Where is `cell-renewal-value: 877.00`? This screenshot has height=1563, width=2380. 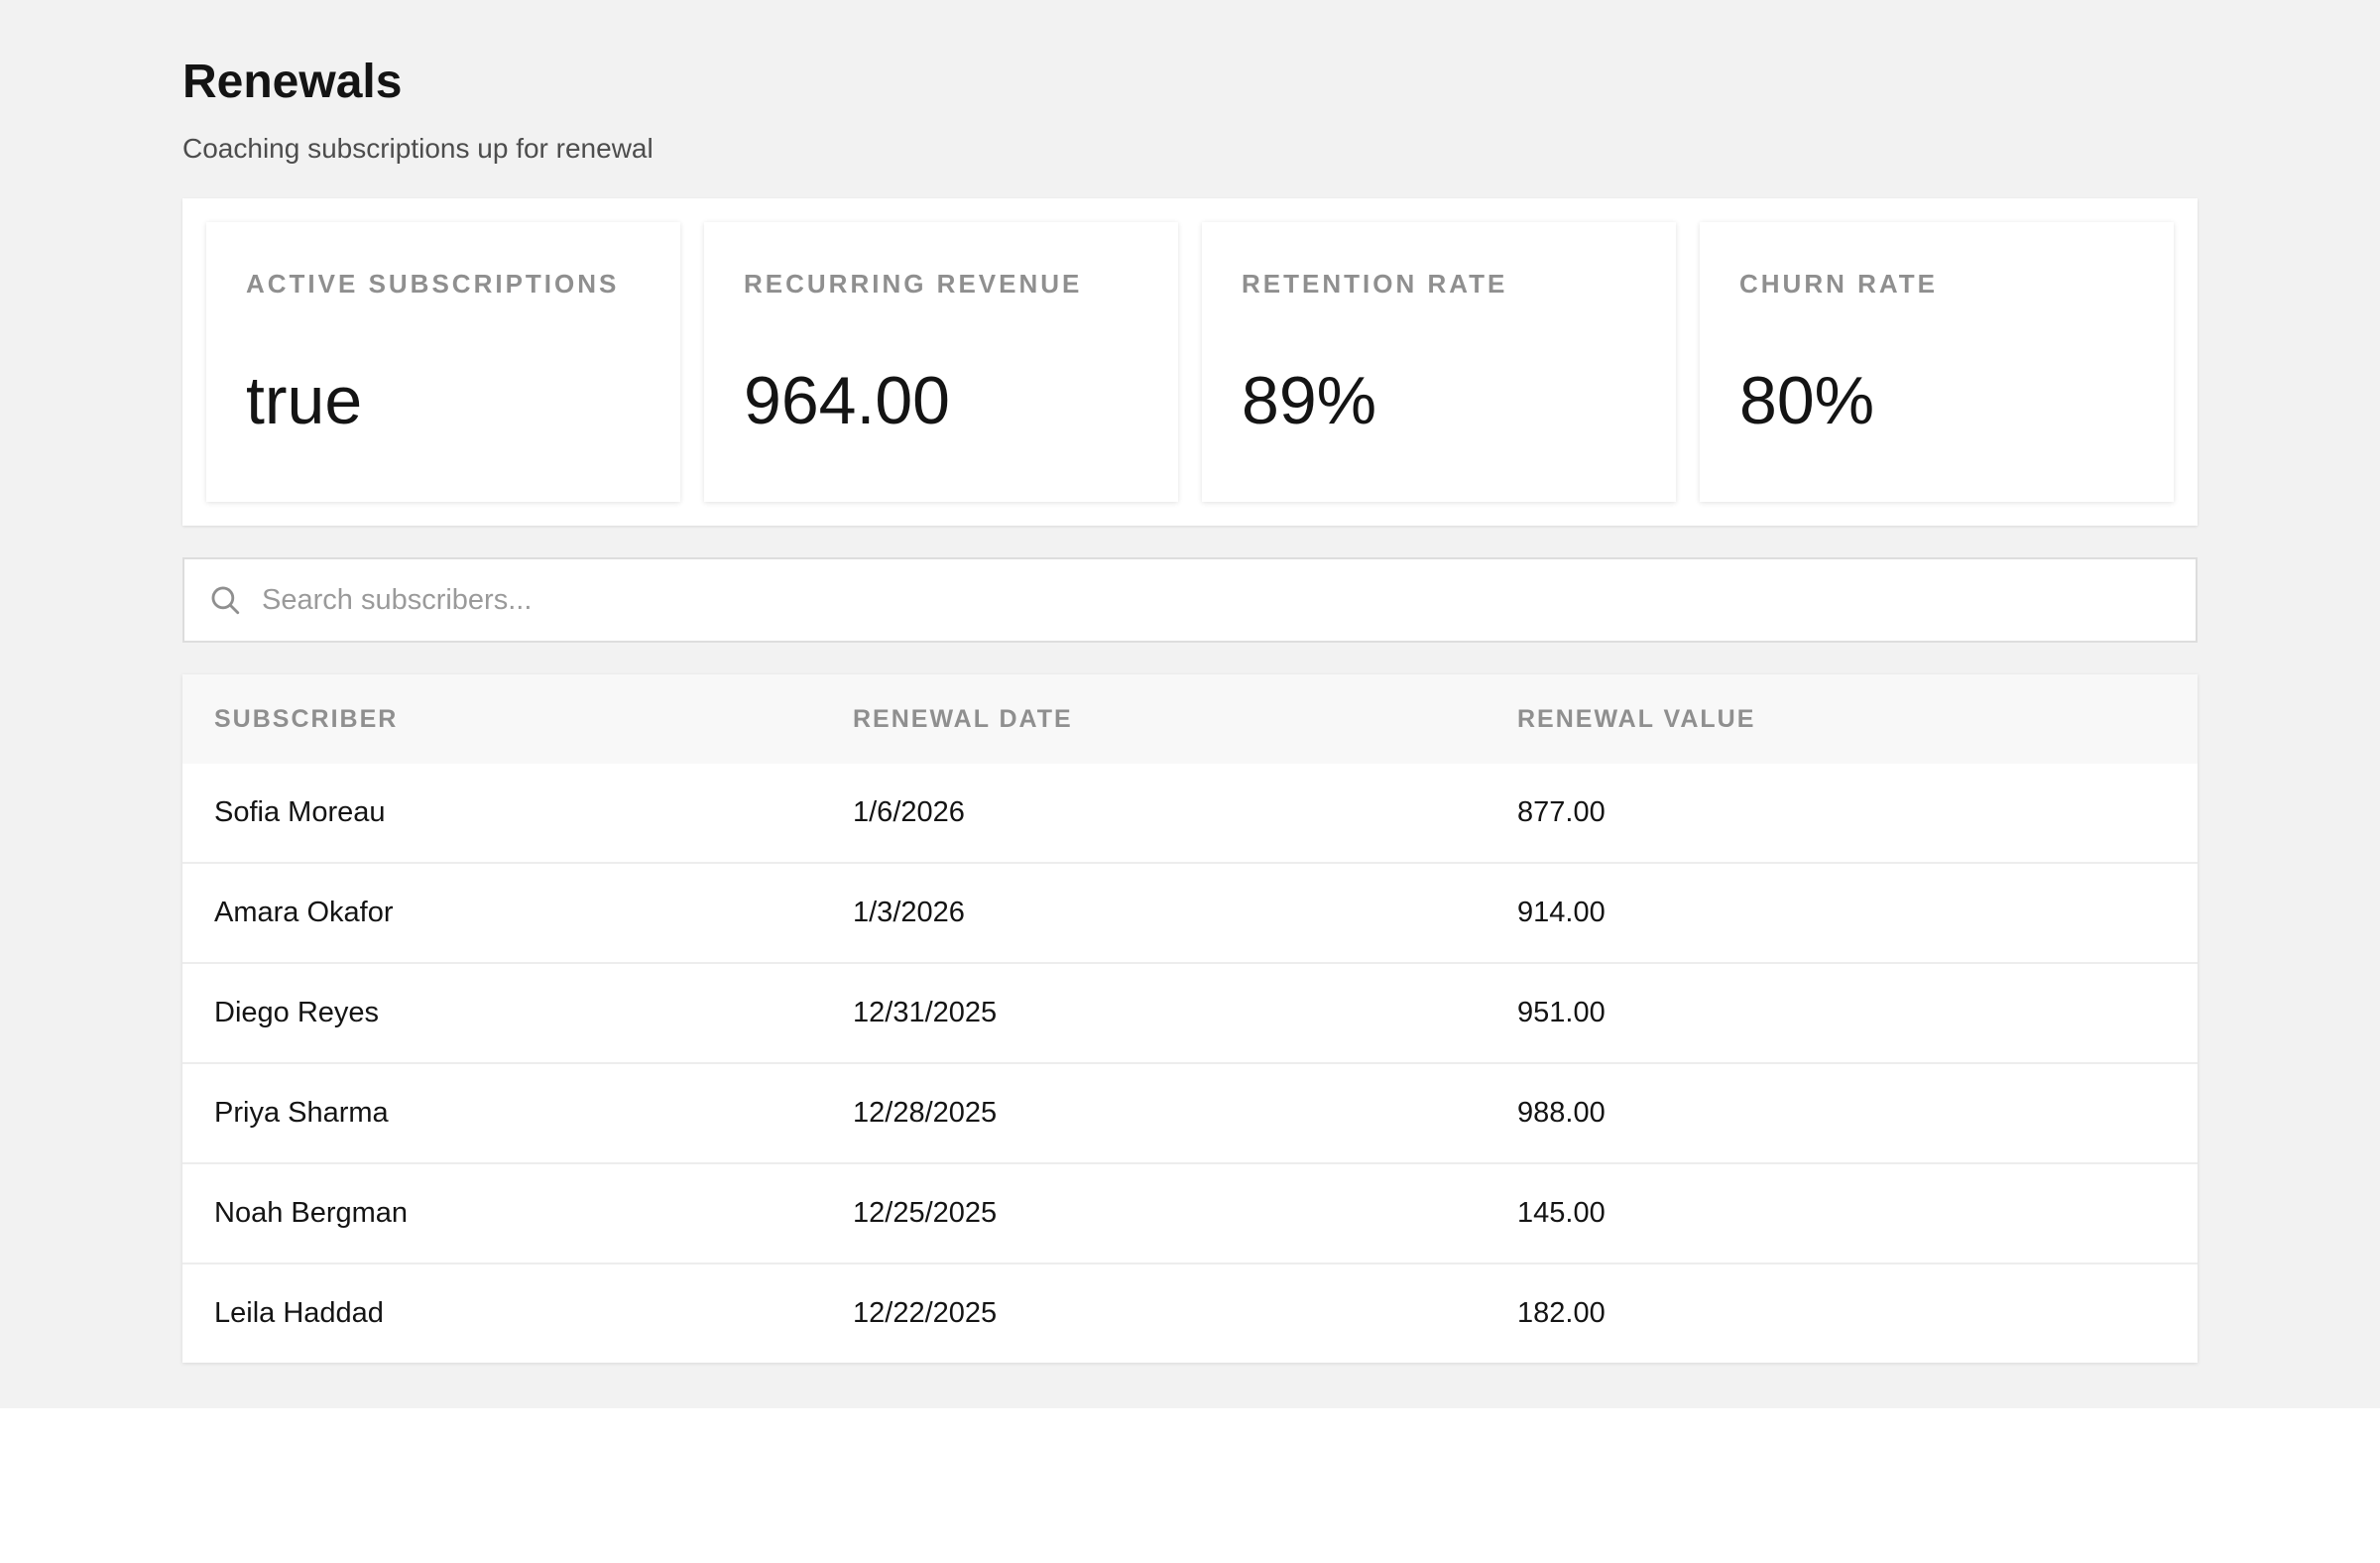 cell-renewal-value: 877.00 is located at coordinates (1561, 812).